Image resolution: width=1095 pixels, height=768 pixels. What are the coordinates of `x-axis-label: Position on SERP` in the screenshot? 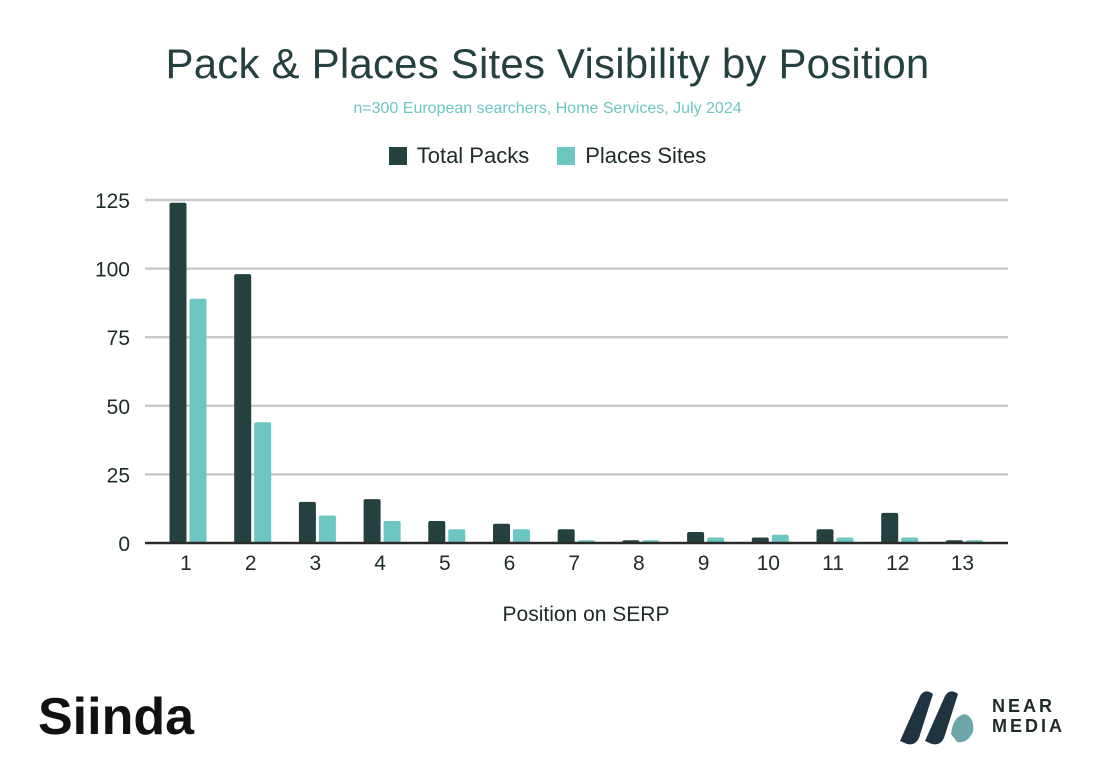 It's located at (586, 614).